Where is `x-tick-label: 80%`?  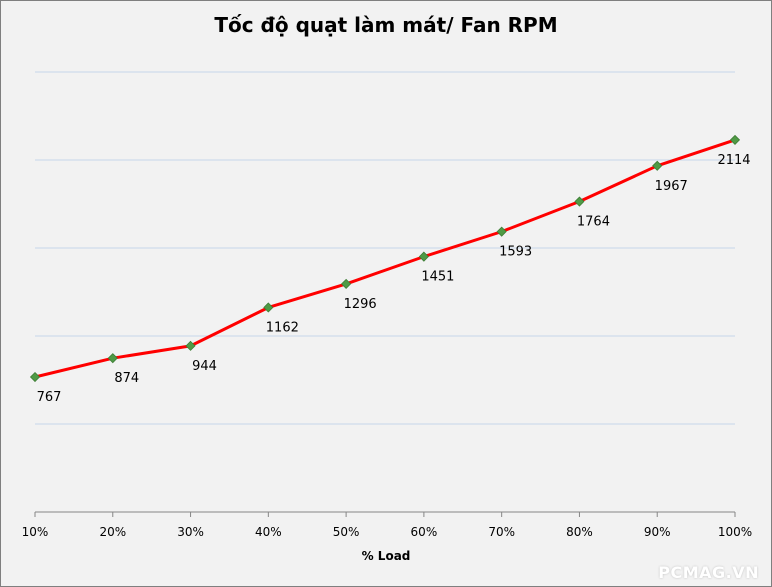 x-tick-label: 80% is located at coordinates (579, 532).